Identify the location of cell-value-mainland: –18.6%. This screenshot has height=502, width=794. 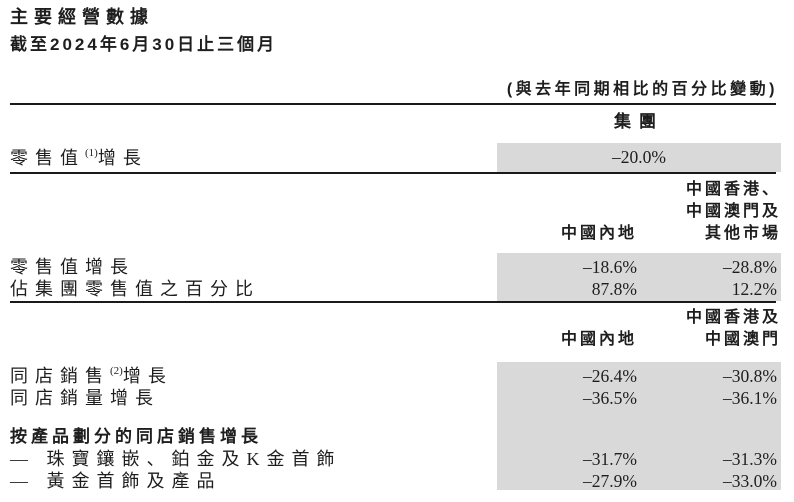
(610, 267).